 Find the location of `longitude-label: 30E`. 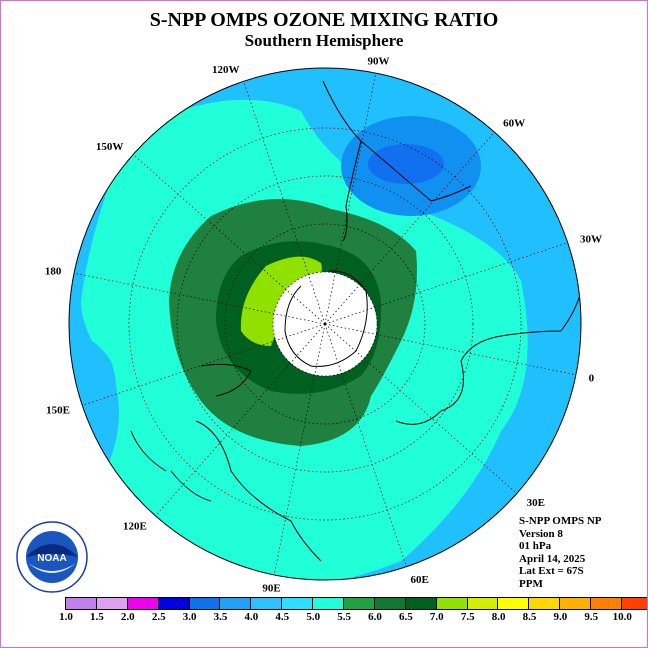

longitude-label: 30E is located at coordinates (536, 503).